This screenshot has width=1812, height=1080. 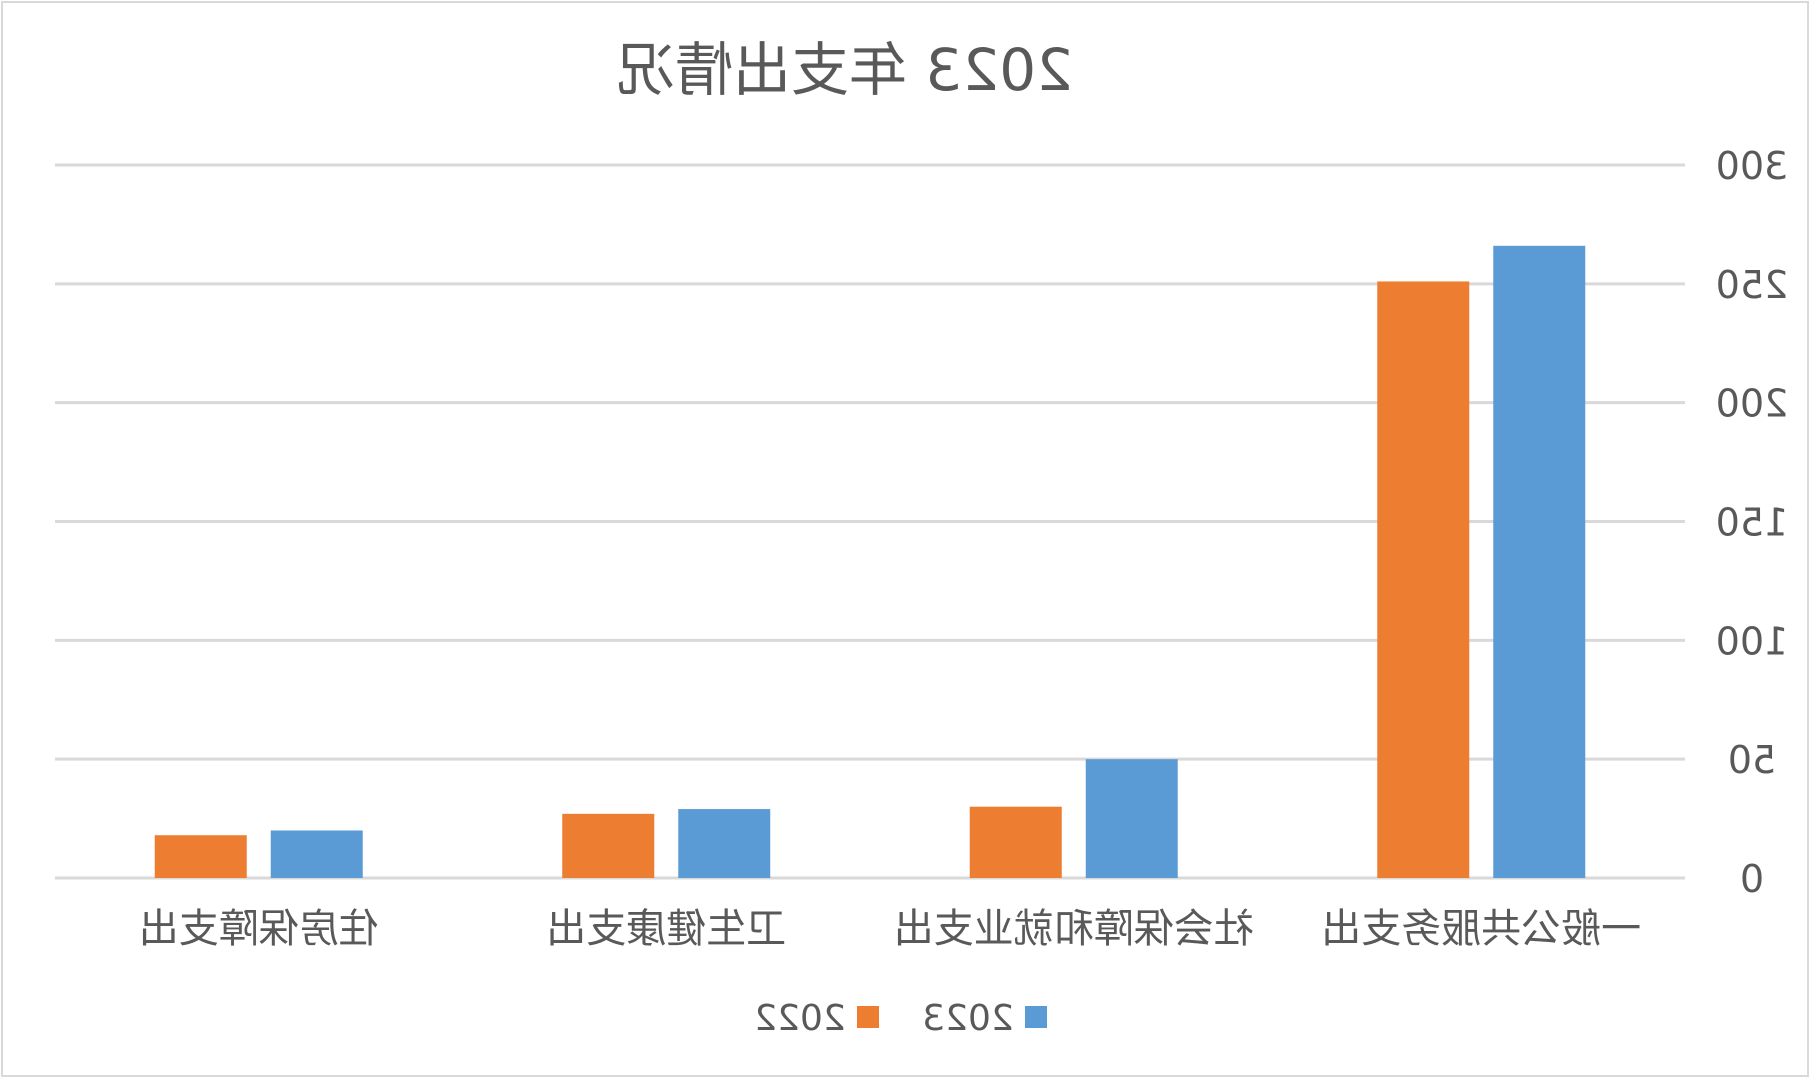 What do you see at coordinates (1752, 166) in the screenshot?
I see `y-tick-label: 300` at bounding box center [1752, 166].